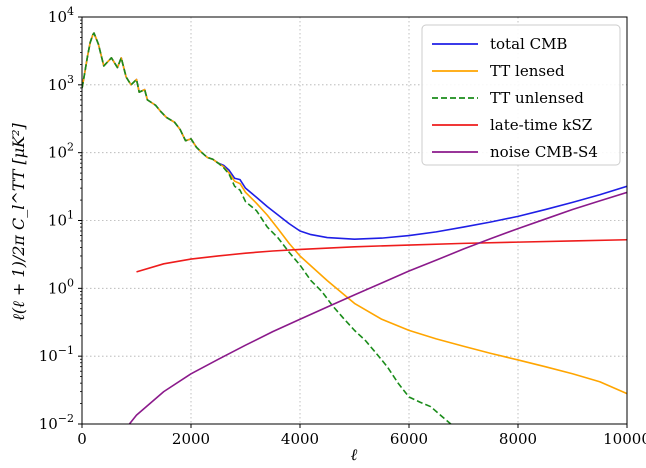 This screenshot has width=646, height=468. Describe the element at coordinates (66, 350) in the screenshot. I see `y-tick-exponent: −1` at that location.